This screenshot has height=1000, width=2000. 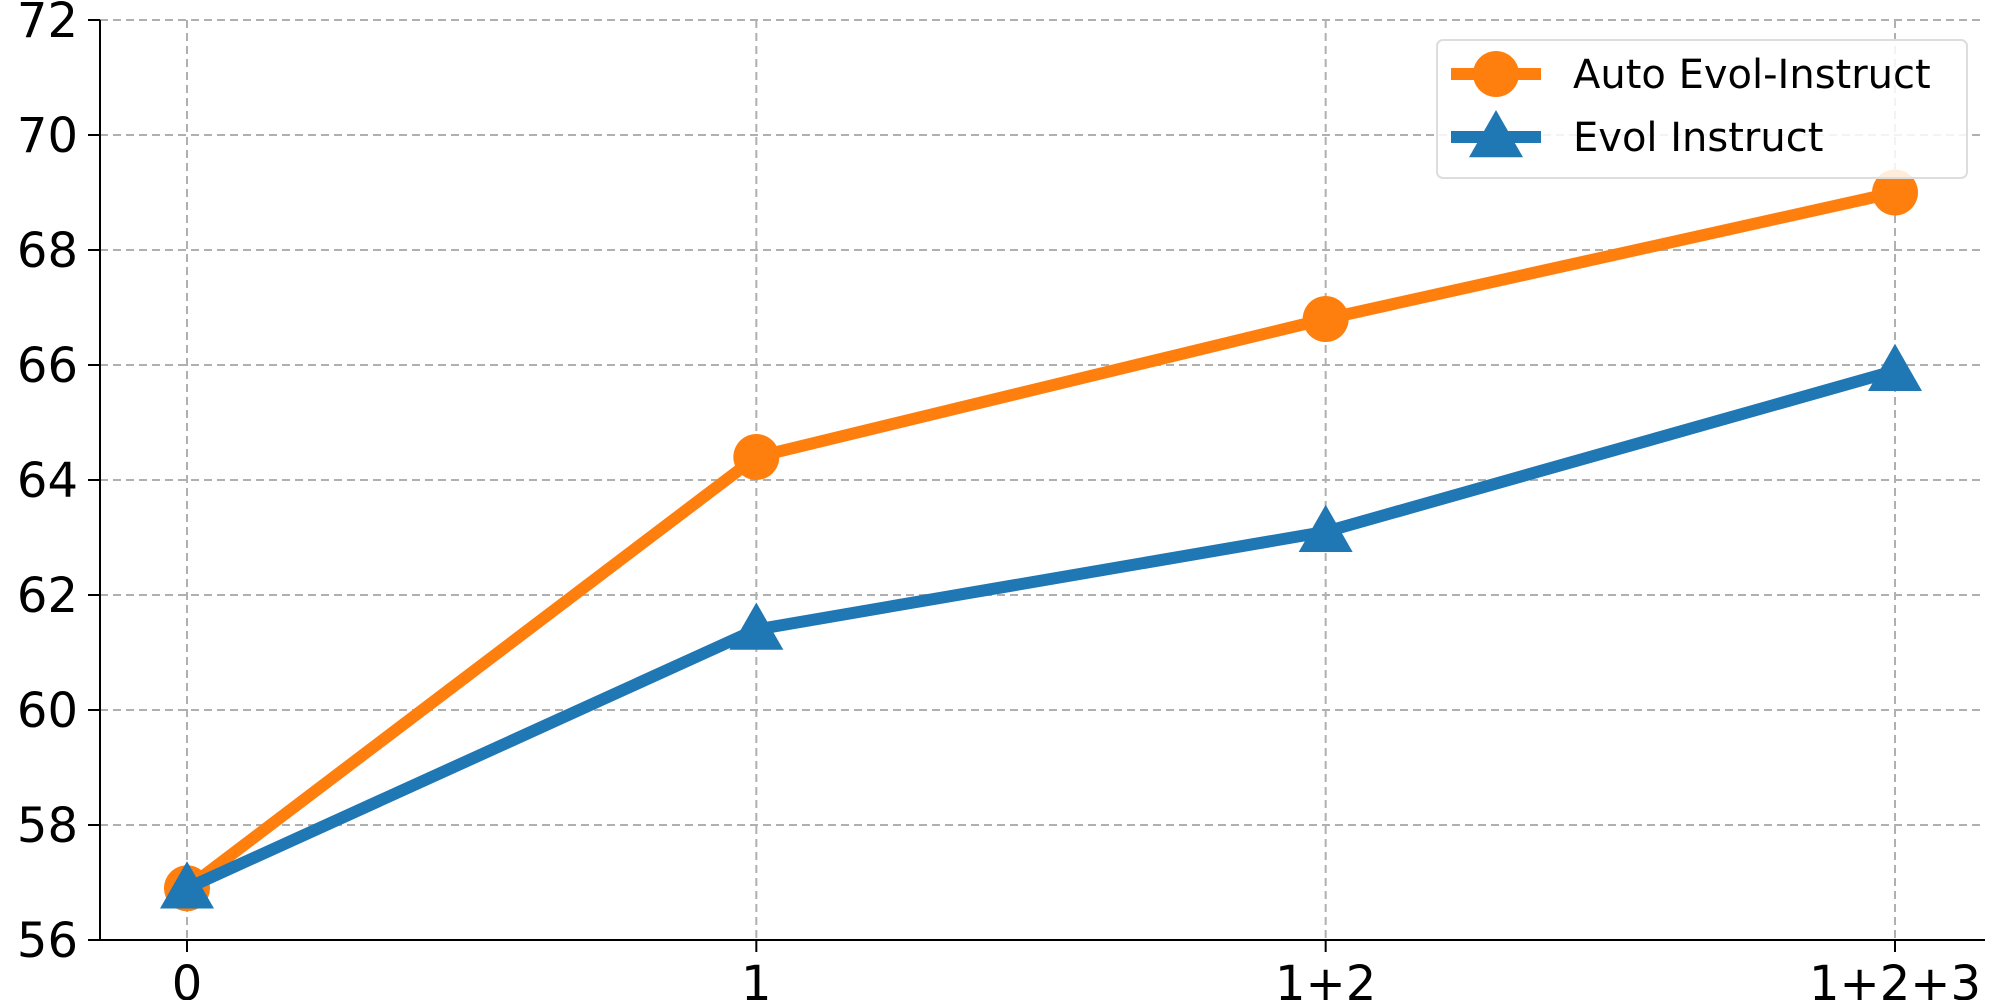 I want to click on x-tick-label: 1, so click(x=756, y=978).